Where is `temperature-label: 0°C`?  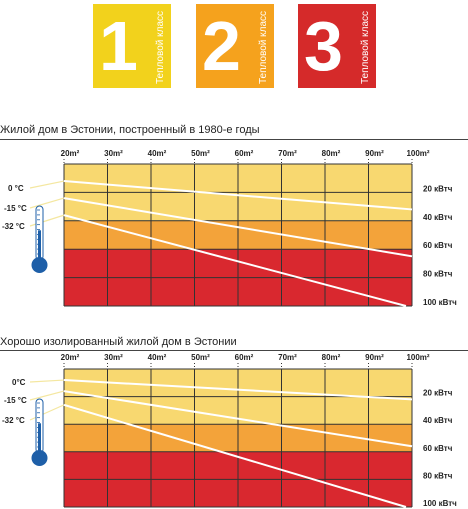
temperature-label: 0°C is located at coordinates (19, 382).